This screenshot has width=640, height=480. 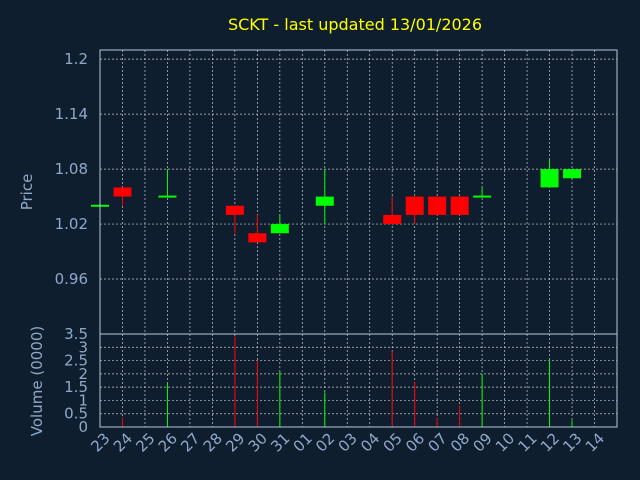 I want to click on price-tick-label: 1.08, so click(x=71, y=169).